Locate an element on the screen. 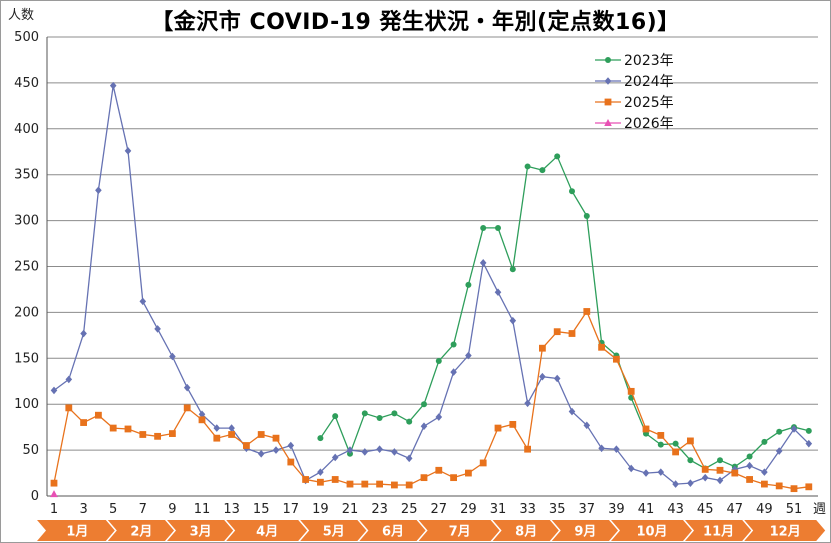 This screenshot has height=543, width=831. month-label: 2月 is located at coordinates (141, 532).